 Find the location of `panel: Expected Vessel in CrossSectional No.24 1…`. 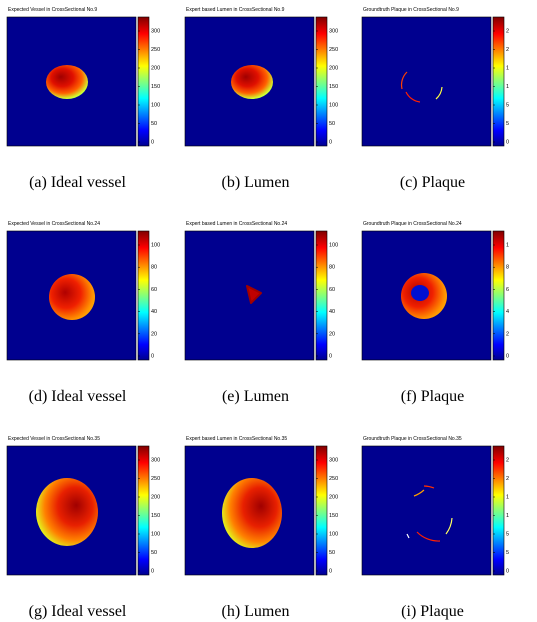

panel: Expected Vessel in CrossSectional No.24 1… is located at coordinates (83, 313).